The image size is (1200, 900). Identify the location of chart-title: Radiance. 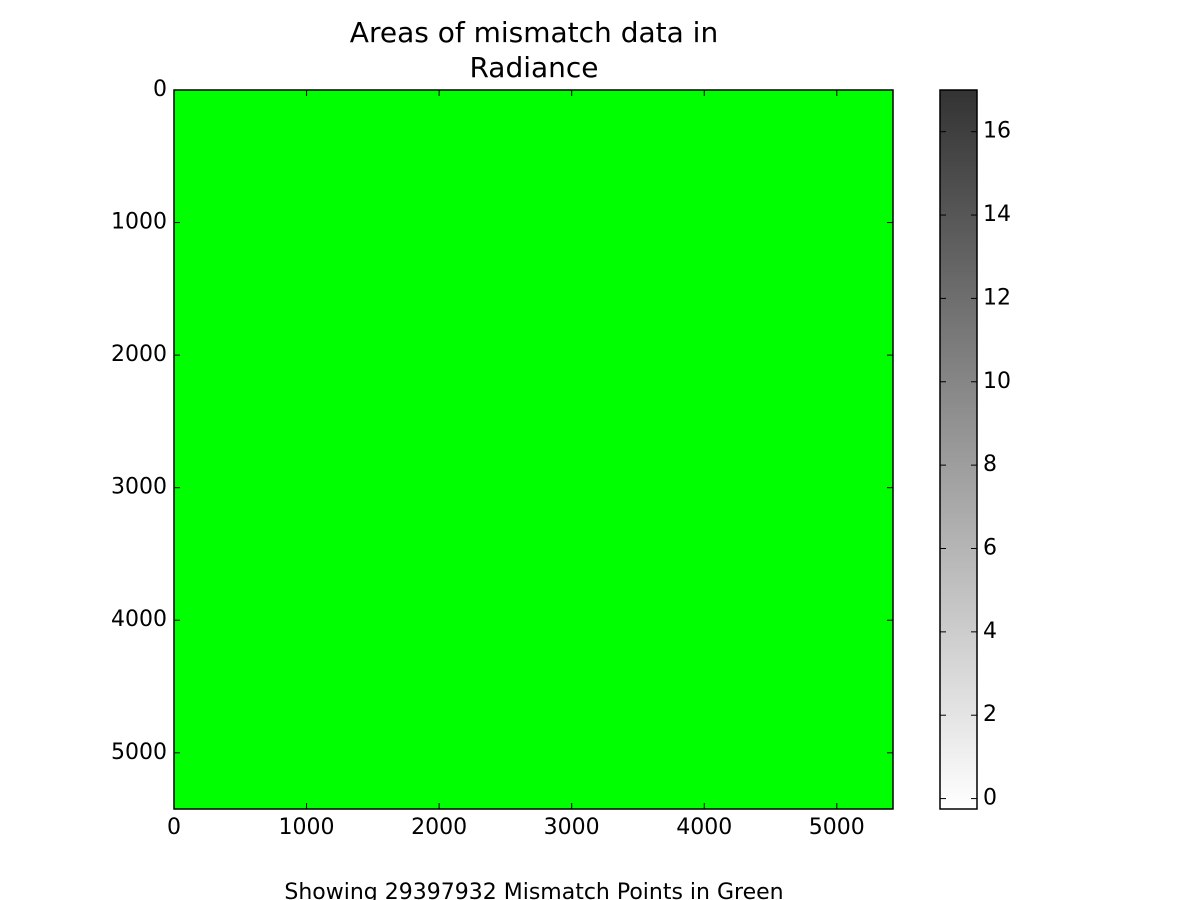
(533, 67).